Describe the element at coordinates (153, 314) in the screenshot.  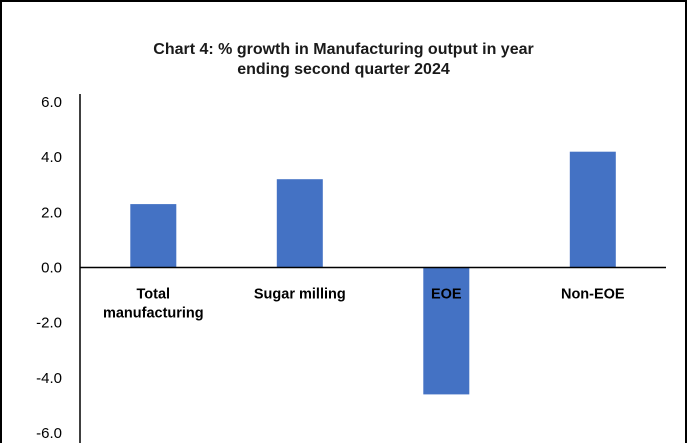
I see `category-label: manufacturing` at that location.